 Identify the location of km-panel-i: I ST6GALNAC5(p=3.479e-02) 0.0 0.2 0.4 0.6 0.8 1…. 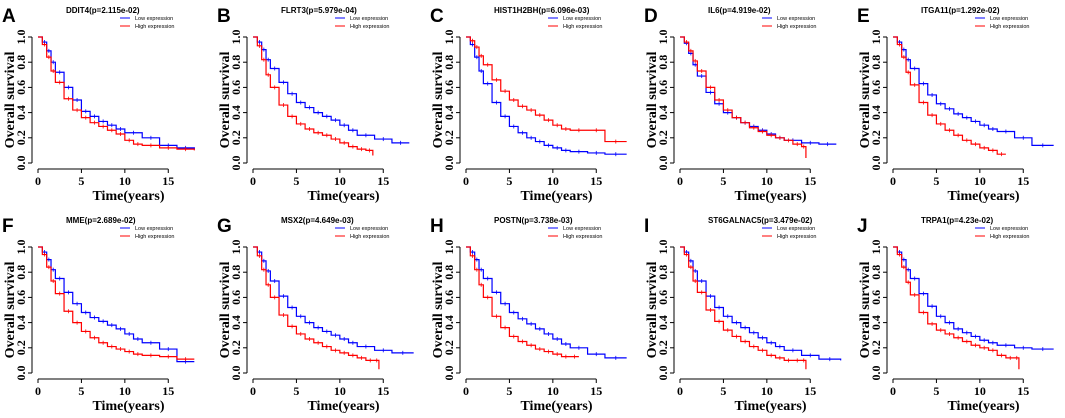
(749, 315).